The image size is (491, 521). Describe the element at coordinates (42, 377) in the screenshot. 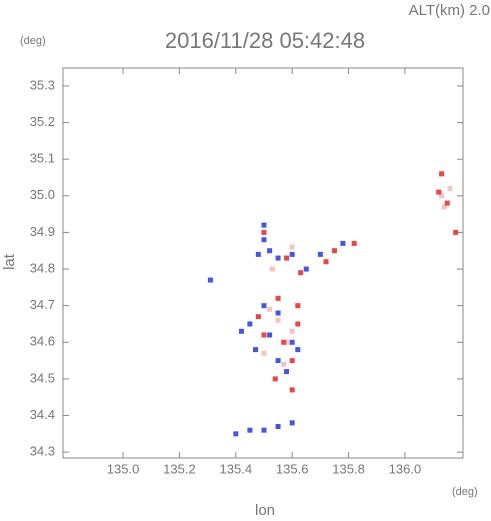

I see `y-tick-label: 34.5` at that location.